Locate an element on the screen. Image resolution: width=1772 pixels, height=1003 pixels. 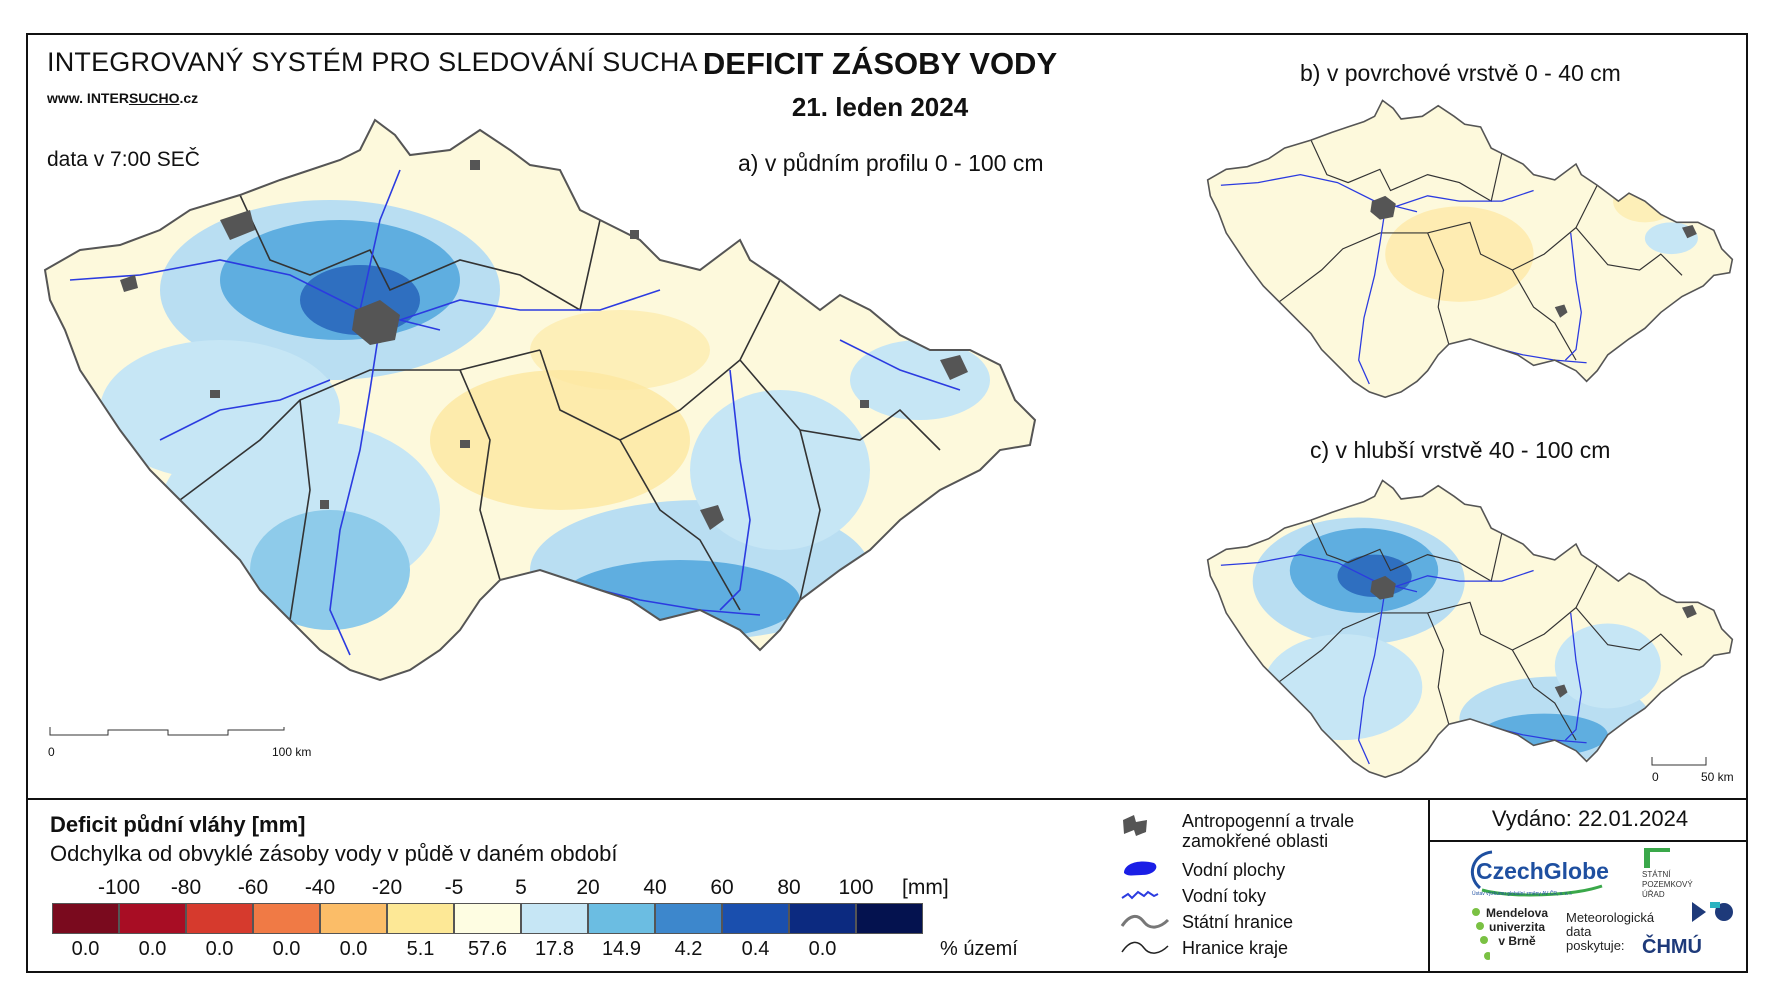
panel-a-title: a) v půdním profilu 0 - 100 cm is located at coordinates (891, 163).